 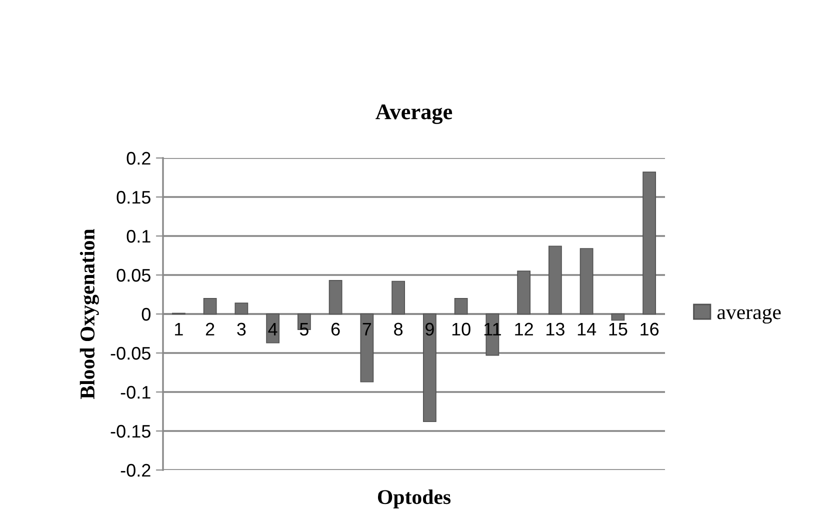 I want to click on x-tick-label: 9, so click(x=430, y=329).